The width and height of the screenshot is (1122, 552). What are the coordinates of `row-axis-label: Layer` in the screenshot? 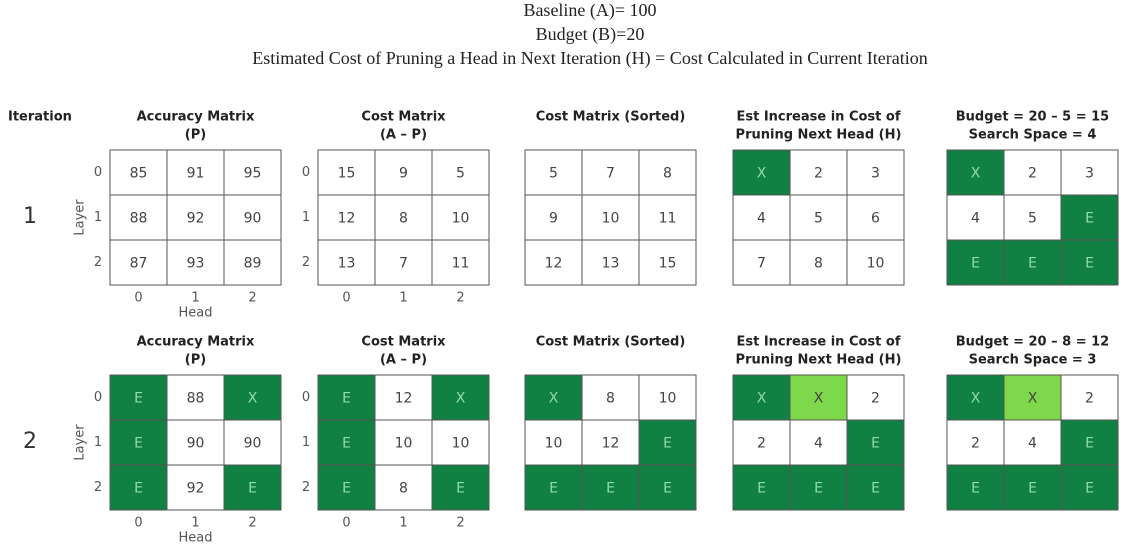 It's located at (80, 442).